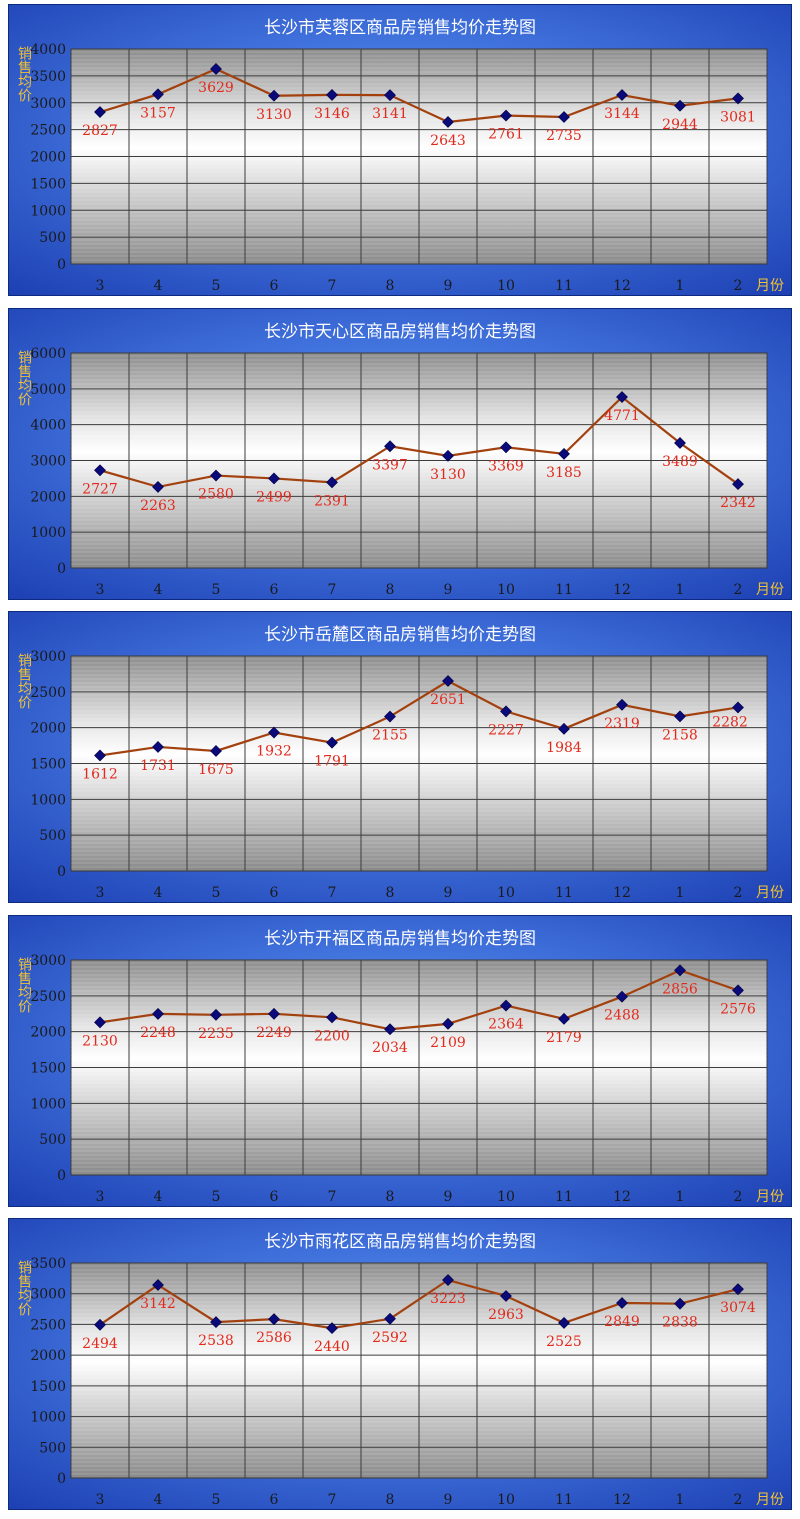 The image size is (800, 1519). What do you see at coordinates (332, 501) in the screenshot?
I see `data-label: 2391` at bounding box center [332, 501].